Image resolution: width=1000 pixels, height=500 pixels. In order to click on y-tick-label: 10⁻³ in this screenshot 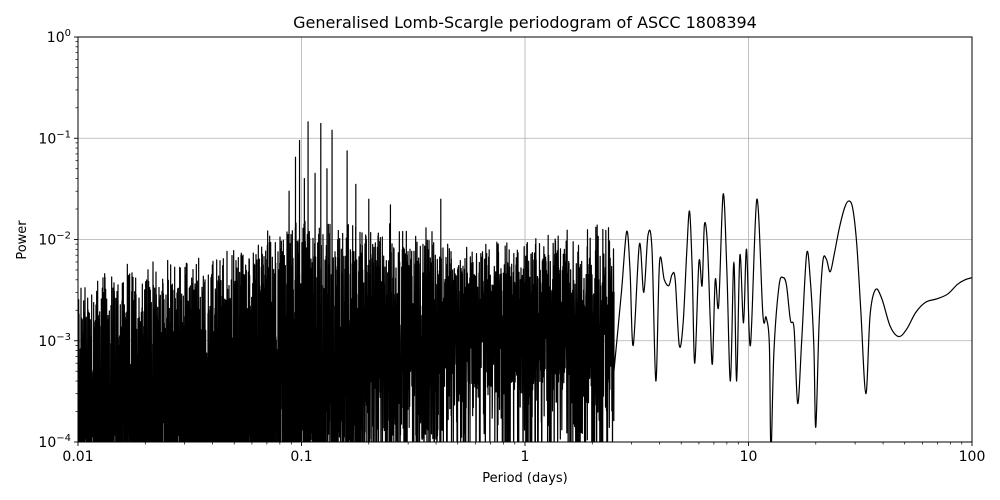, I will do `click(54, 341)`.